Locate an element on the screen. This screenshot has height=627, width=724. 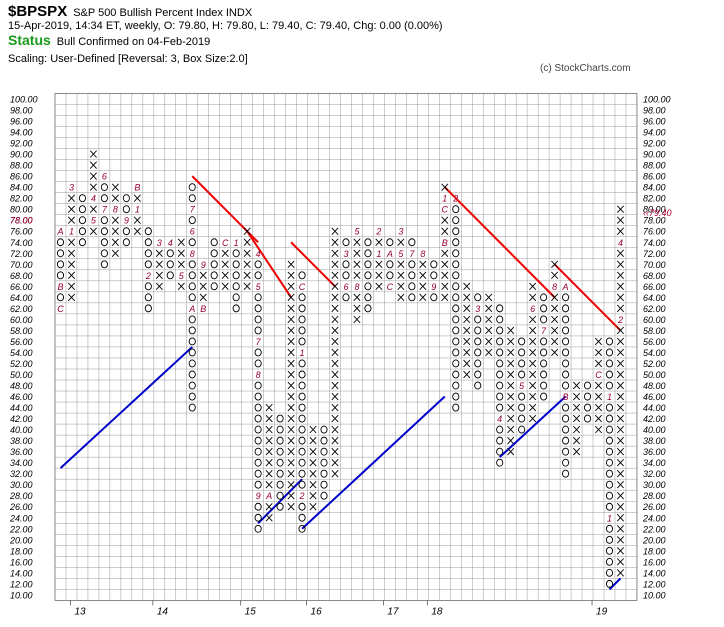
y-tick-label-left: 26.00 is located at coordinates (21, 507).